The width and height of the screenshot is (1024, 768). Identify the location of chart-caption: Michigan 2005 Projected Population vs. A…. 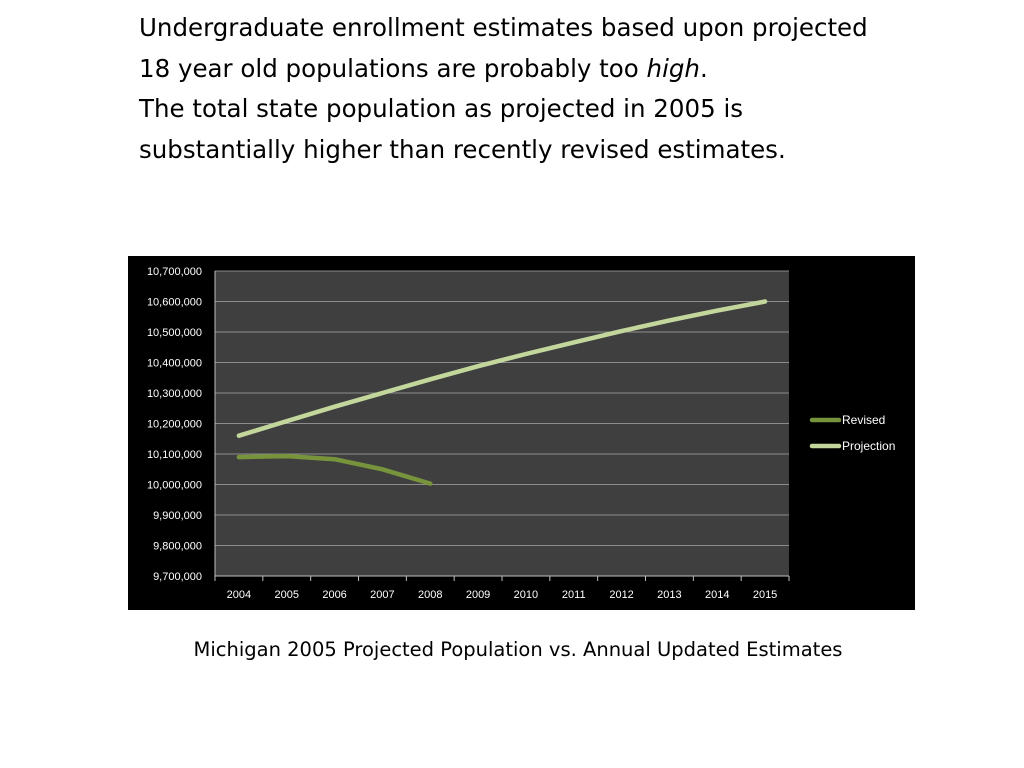
(518, 649).